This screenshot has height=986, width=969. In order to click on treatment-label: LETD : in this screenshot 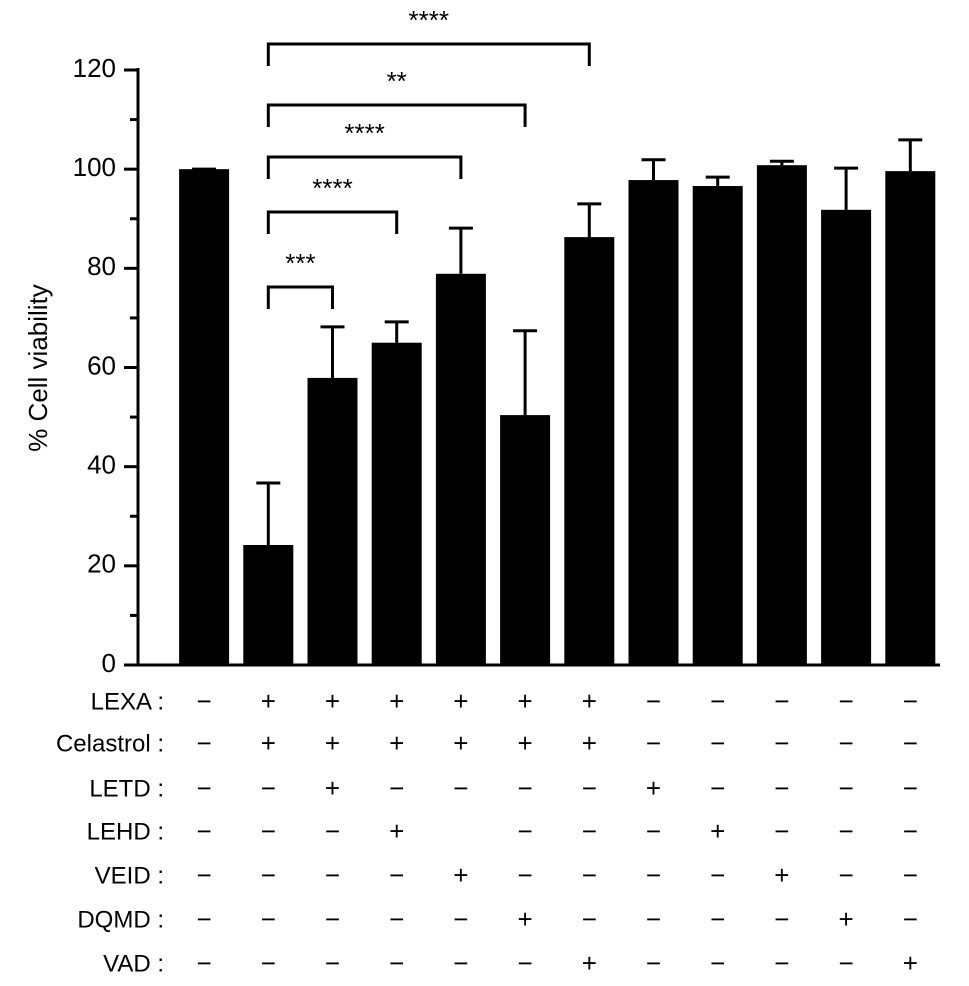, I will do `click(126, 788)`.